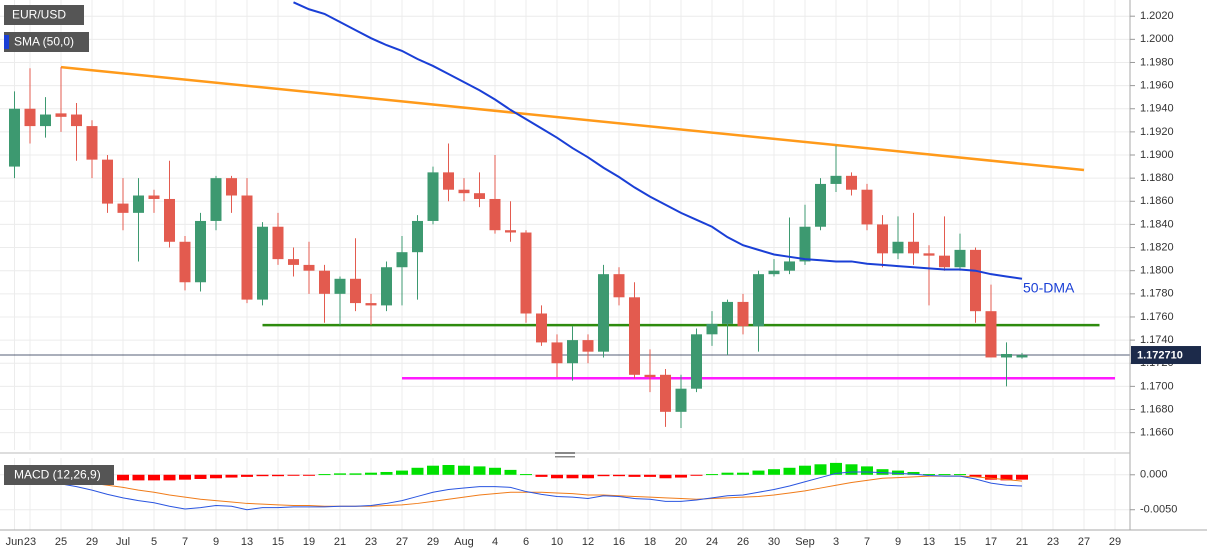  What do you see at coordinates (1157, 109) in the screenshot?
I see `y-tick-label: 1.1940` at bounding box center [1157, 109].